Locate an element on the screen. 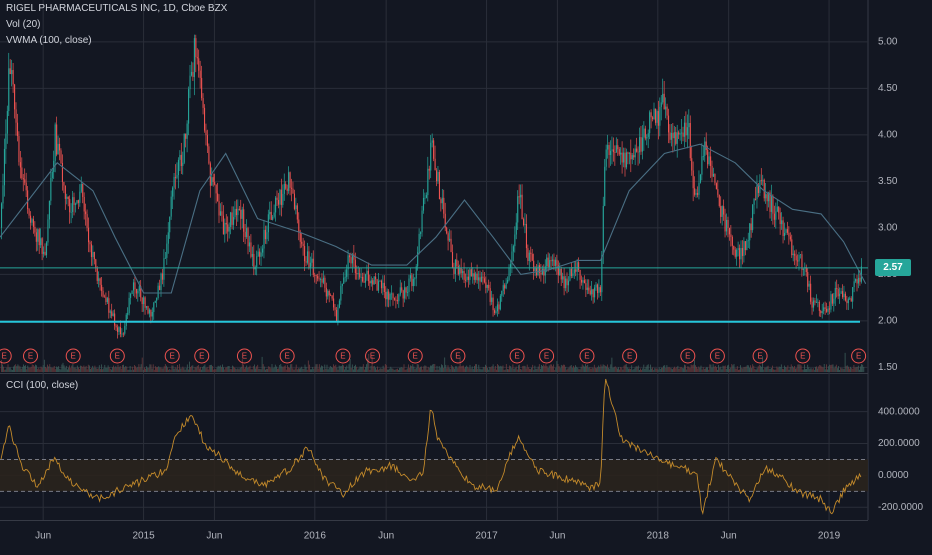 The height and width of the screenshot is (555, 932). chart-legend-cci: CCI (100, close) is located at coordinates (42, 385).